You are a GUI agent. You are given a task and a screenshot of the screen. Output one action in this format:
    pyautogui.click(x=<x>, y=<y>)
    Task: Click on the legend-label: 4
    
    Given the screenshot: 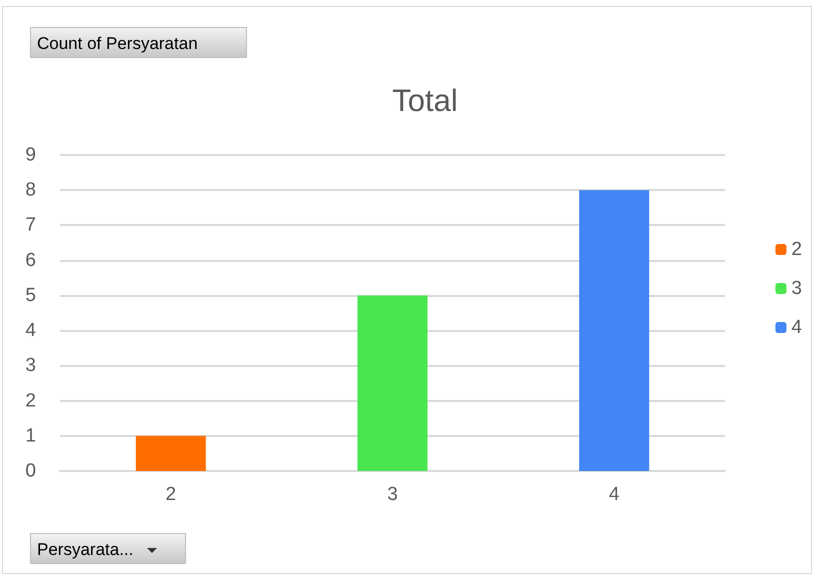 What is the action you would take?
    pyautogui.click(x=796, y=327)
    